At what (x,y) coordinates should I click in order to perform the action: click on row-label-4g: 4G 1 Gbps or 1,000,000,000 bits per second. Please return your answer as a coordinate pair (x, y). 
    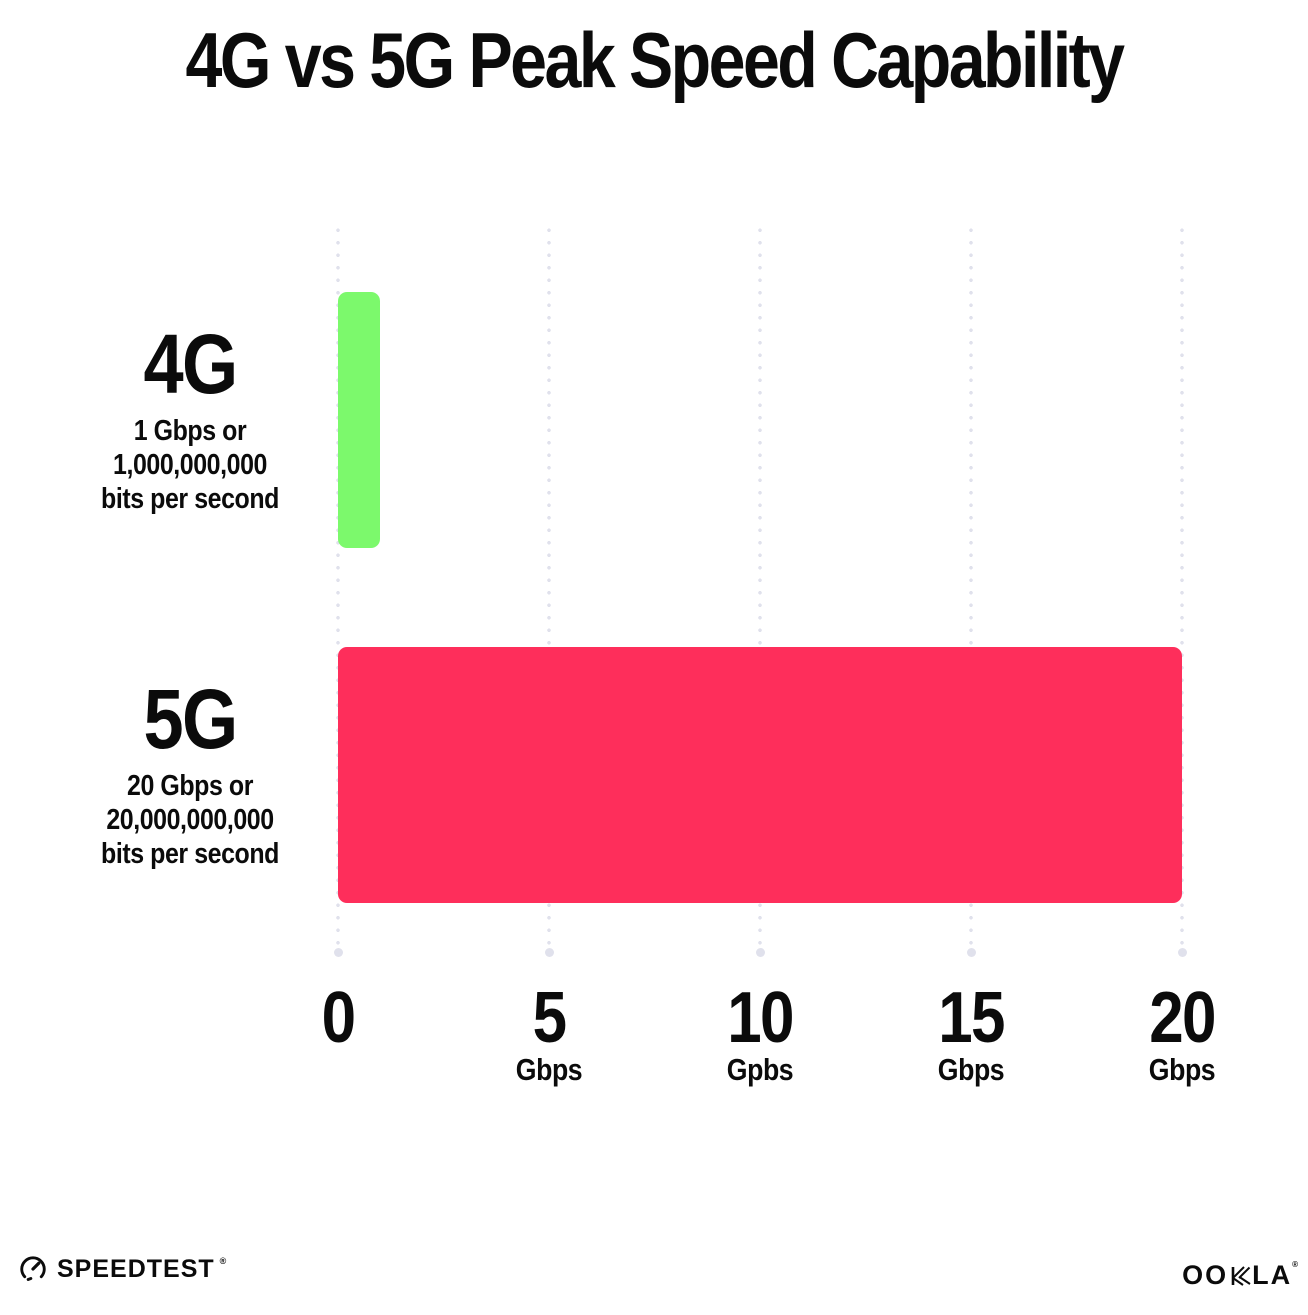
    Looking at the image, I should click on (190, 419).